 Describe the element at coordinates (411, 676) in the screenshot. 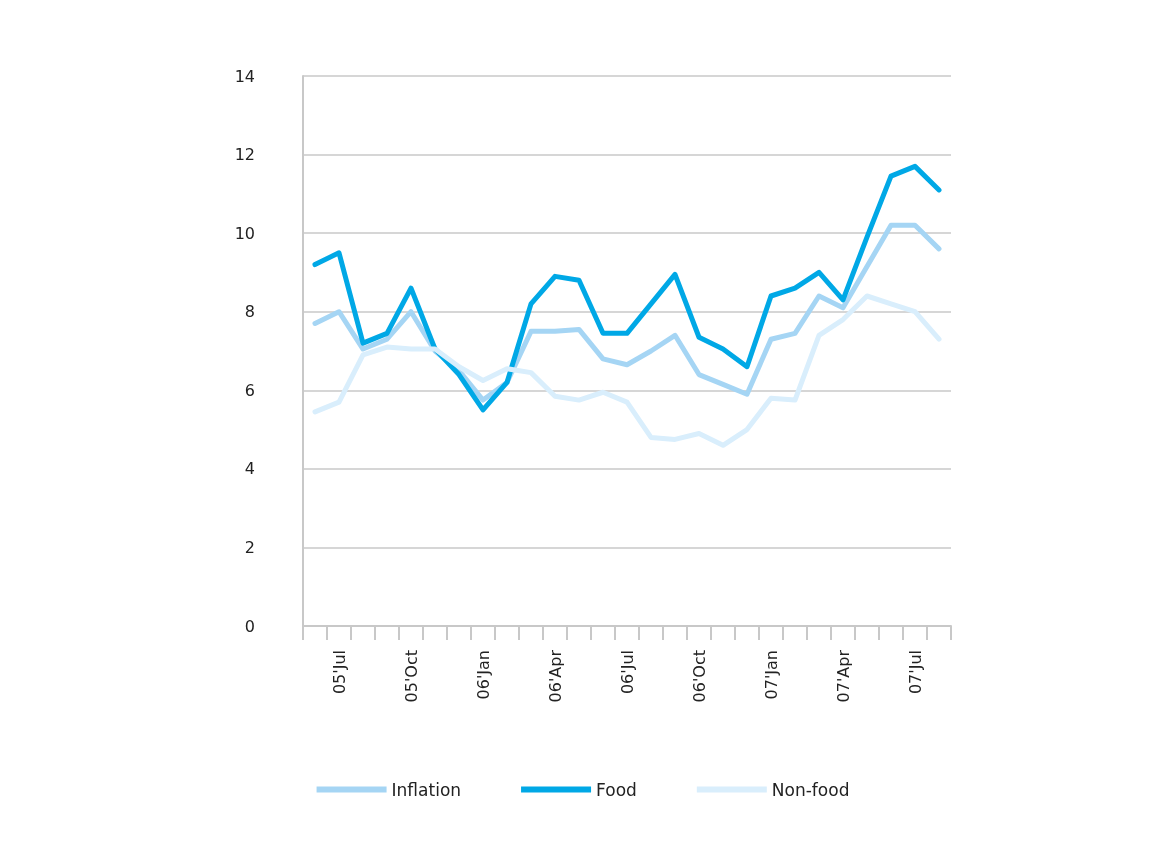

I see `x-tick-label: 05'Oct` at that location.